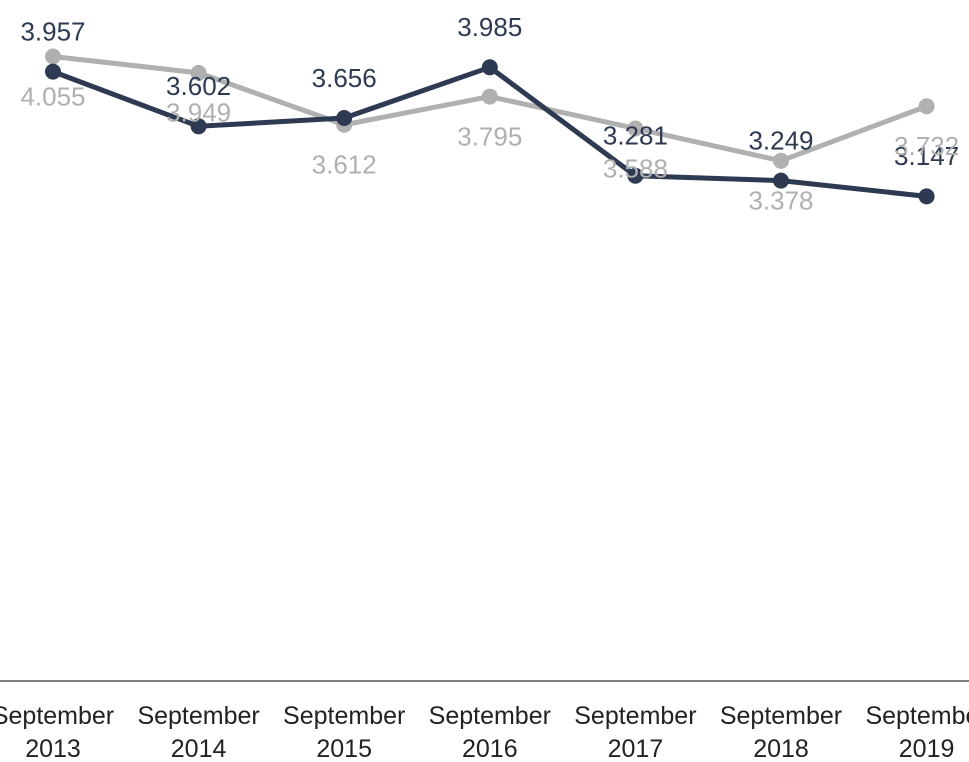  I want to click on x-tick-label: September 2014, so click(198, 732).